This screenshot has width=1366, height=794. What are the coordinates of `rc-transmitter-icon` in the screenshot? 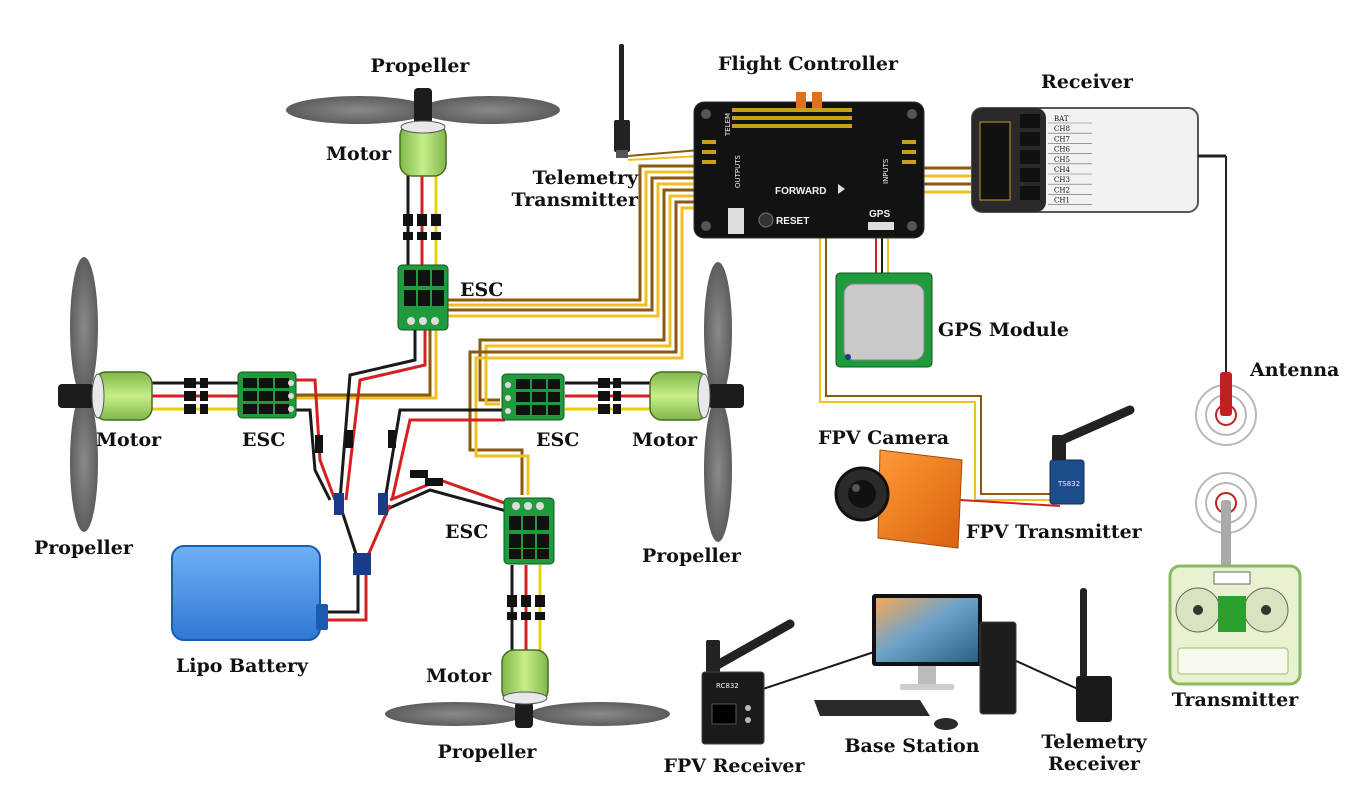 It's located at (1235, 579).